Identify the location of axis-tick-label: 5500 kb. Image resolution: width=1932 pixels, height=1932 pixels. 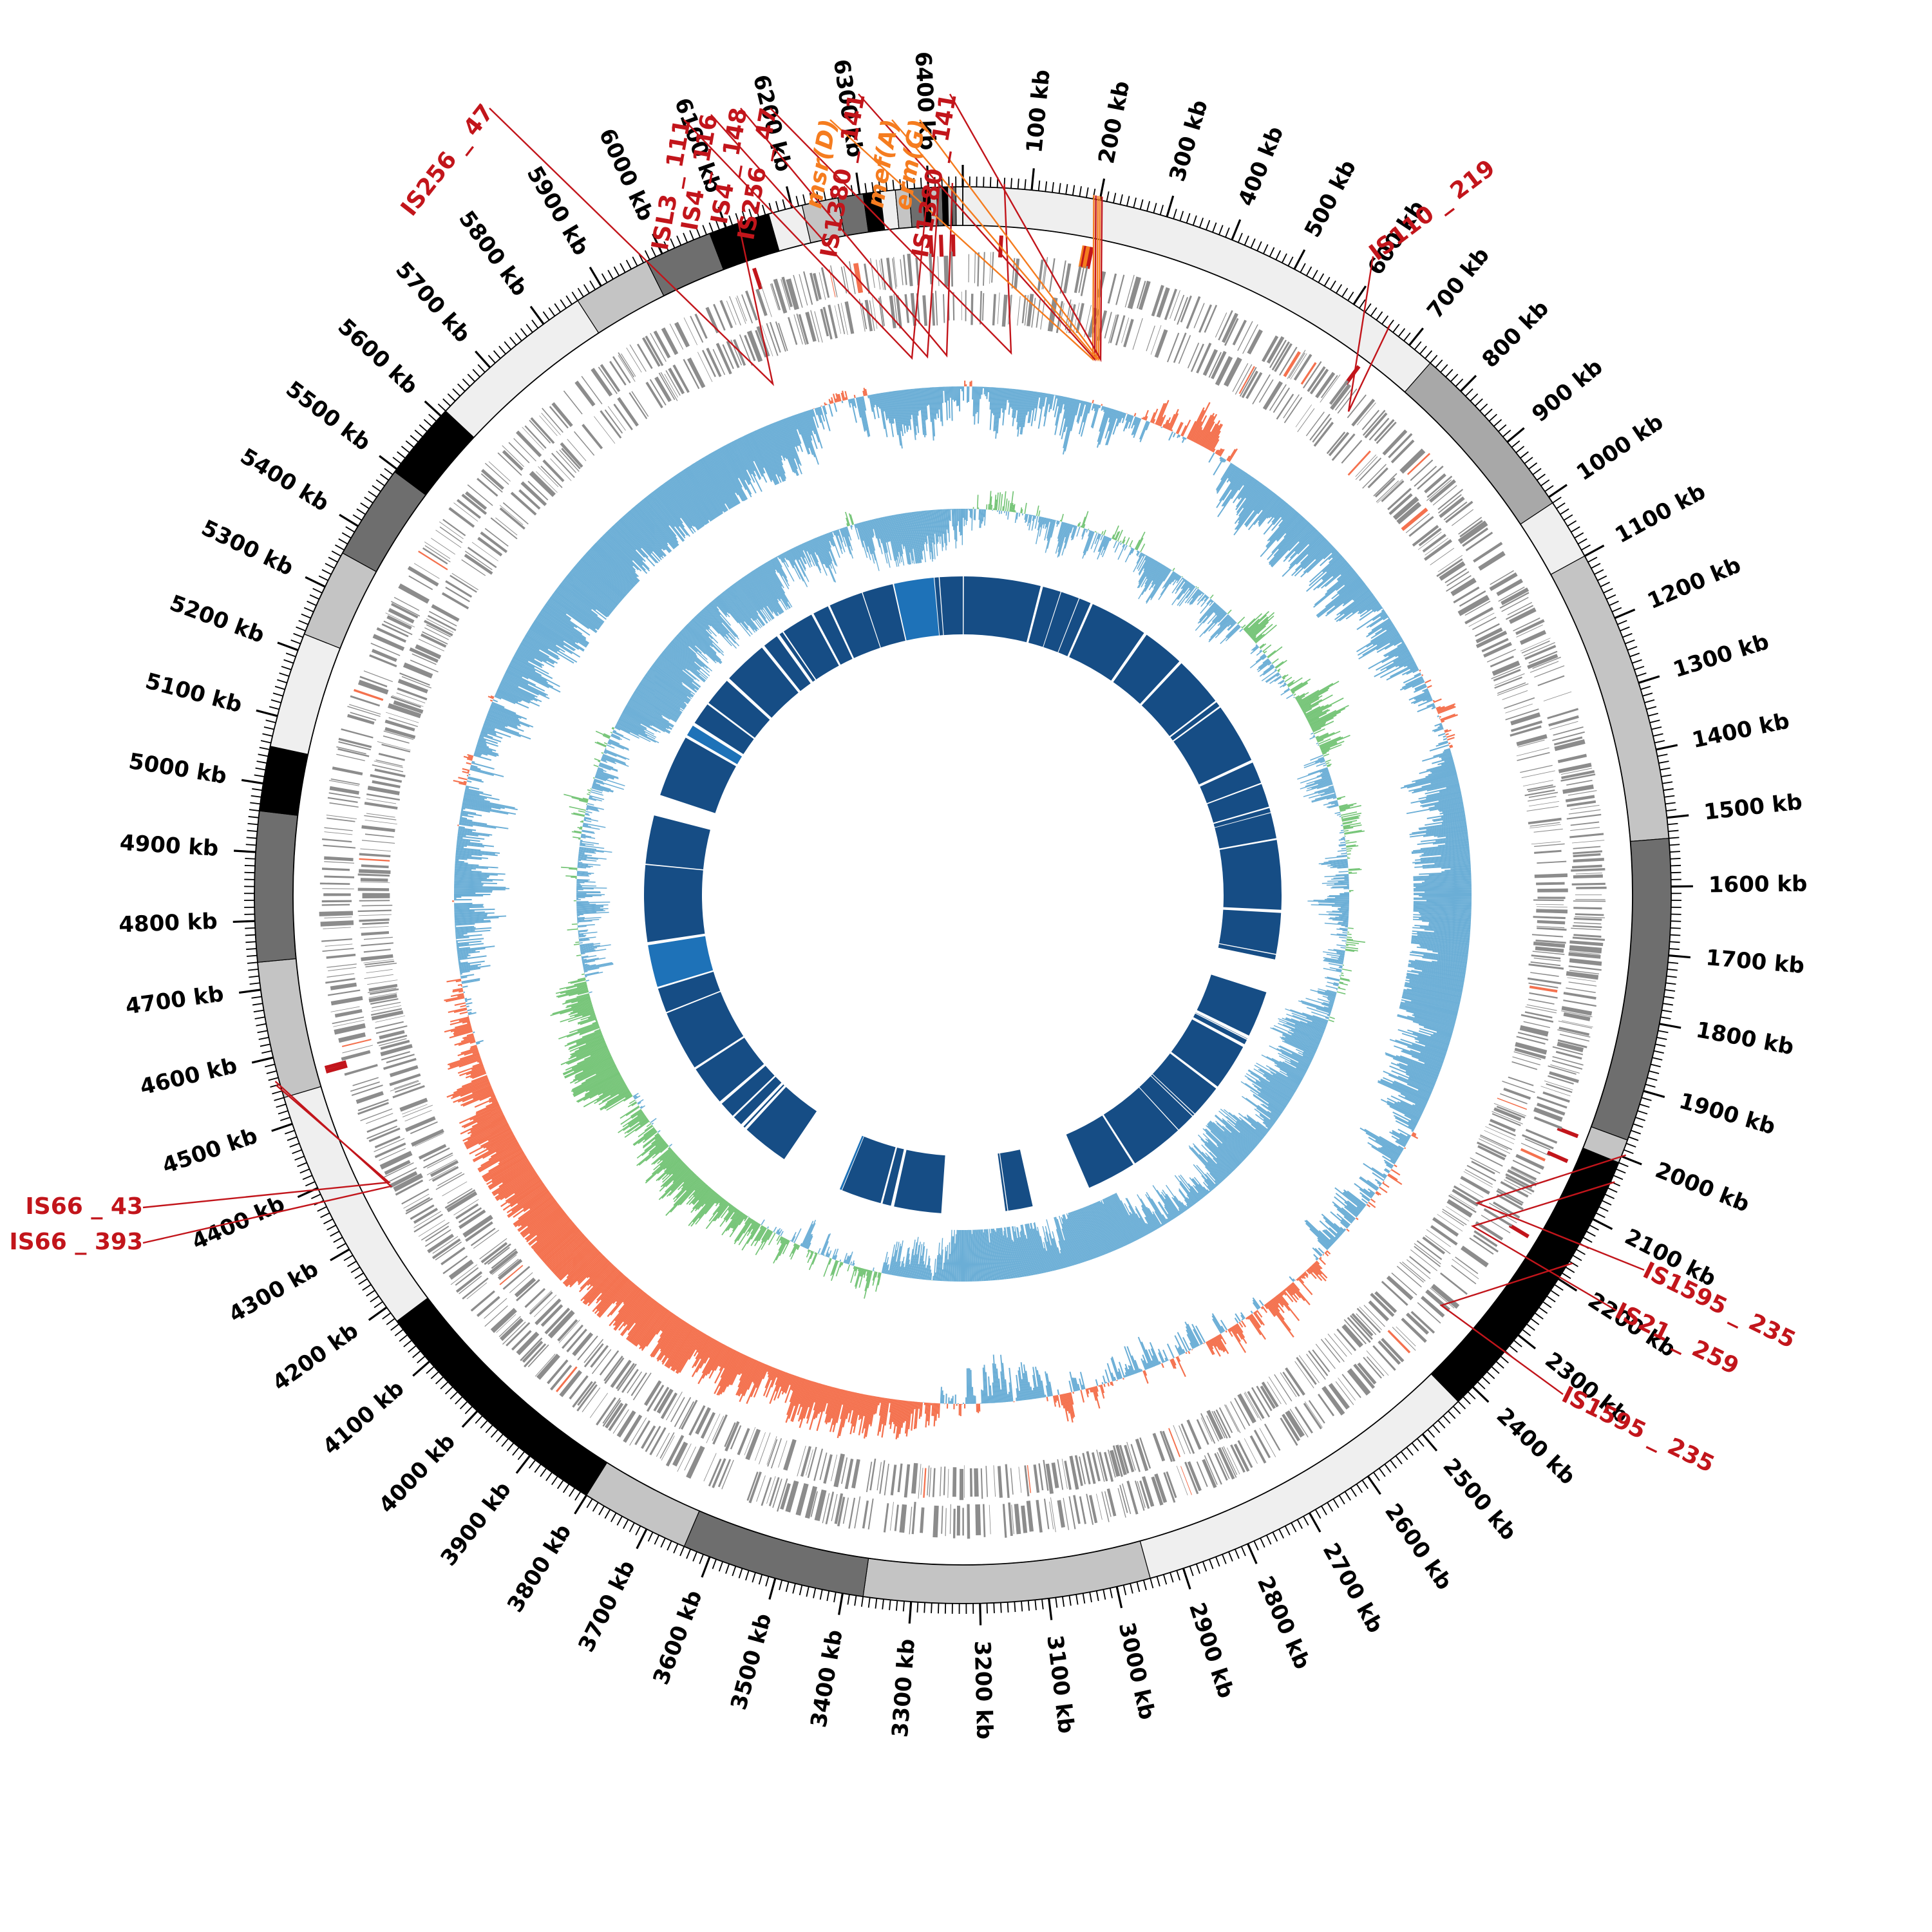
(328, 416).